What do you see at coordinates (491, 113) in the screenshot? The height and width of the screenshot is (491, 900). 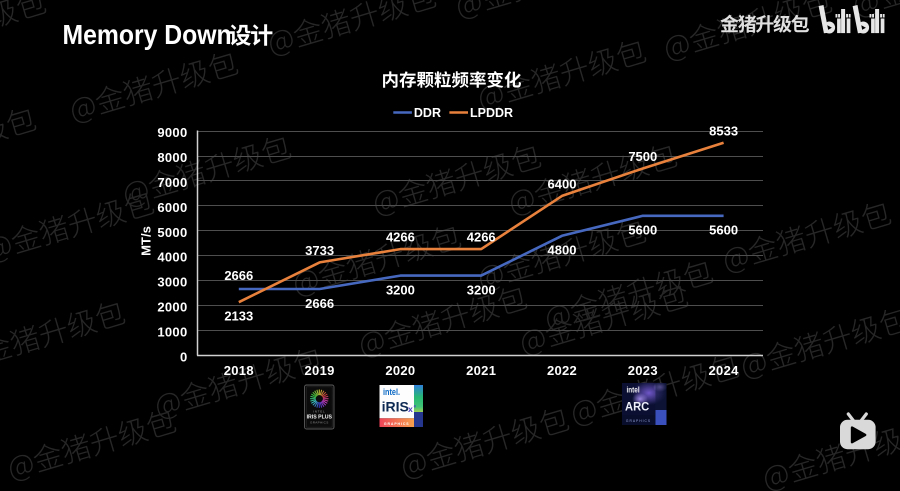 I see `svg-text: LPDDR` at bounding box center [491, 113].